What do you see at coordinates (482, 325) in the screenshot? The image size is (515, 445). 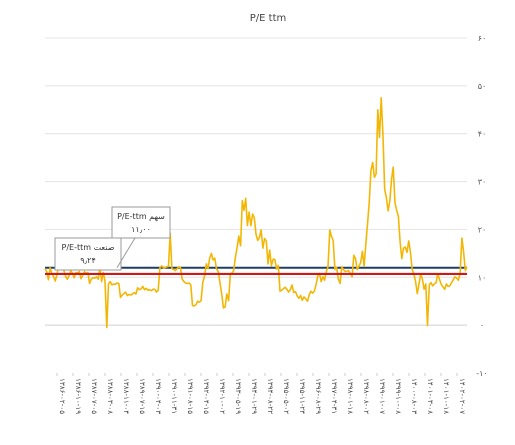 I see `y-tick-label: ۰` at bounding box center [482, 325].